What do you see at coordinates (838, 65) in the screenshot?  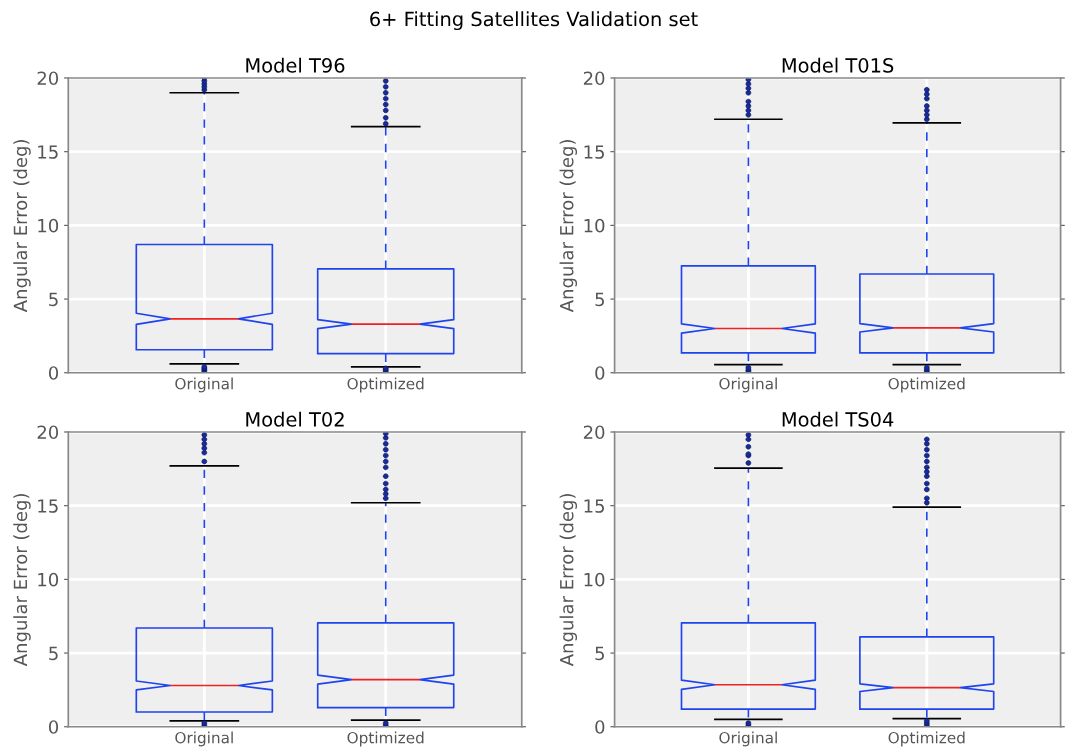 I see `chart-title: Model T01S` at bounding box center [838, 65].